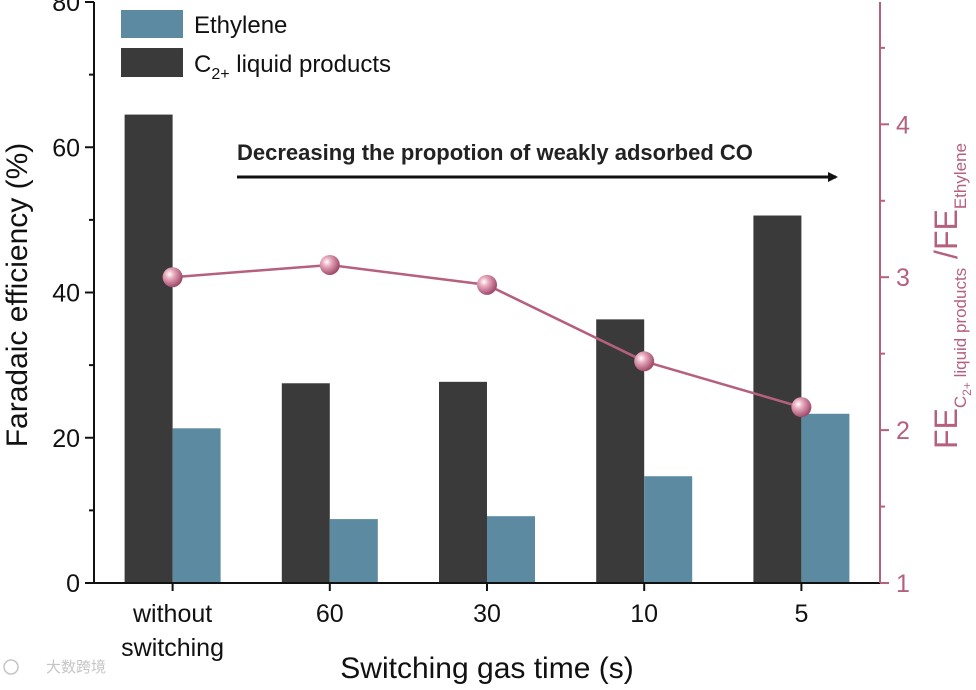 The image size is (976, 690). I want to click on x-ticks: without switching 60 30 10 5, so click(464, 622).